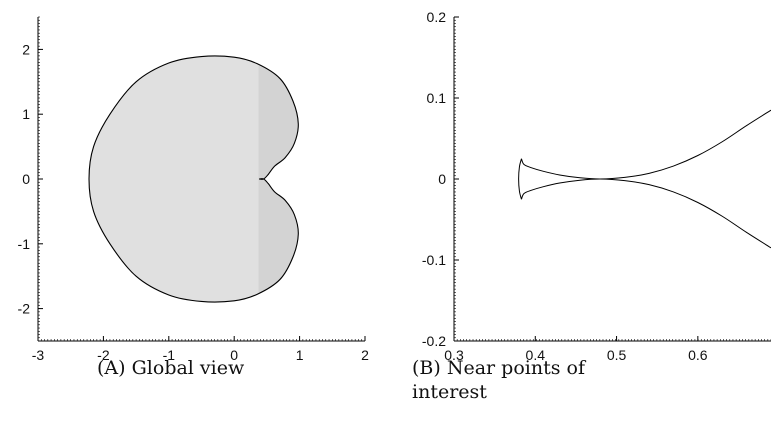  What do you see at coordinates (24, 309) in the screenshot?
I see `a-y-tick-label: -2` at bounding box center [24, 309].